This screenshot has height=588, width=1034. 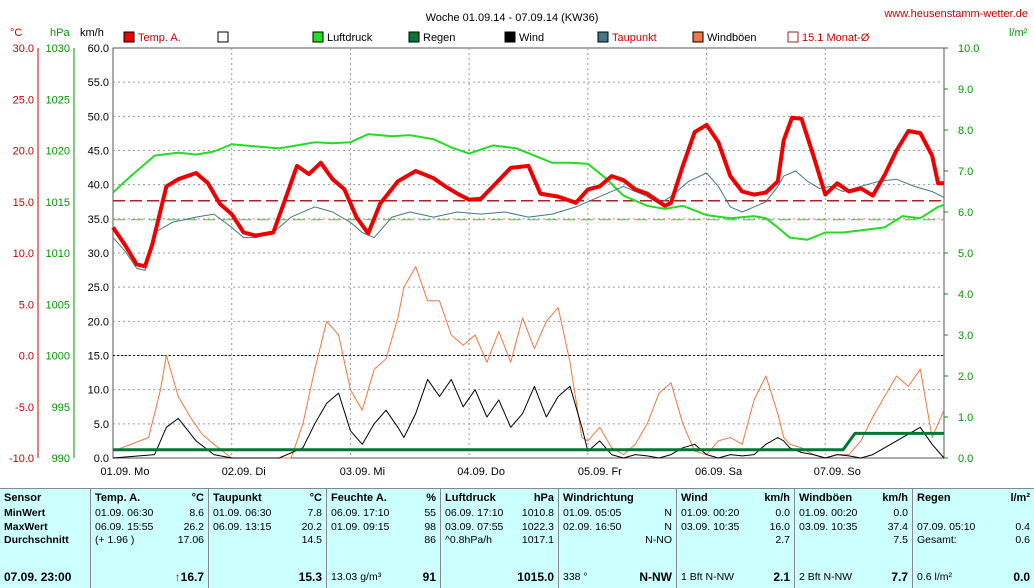 I want to click on dew-current-value: 15.3, so click(x=310, y=576).